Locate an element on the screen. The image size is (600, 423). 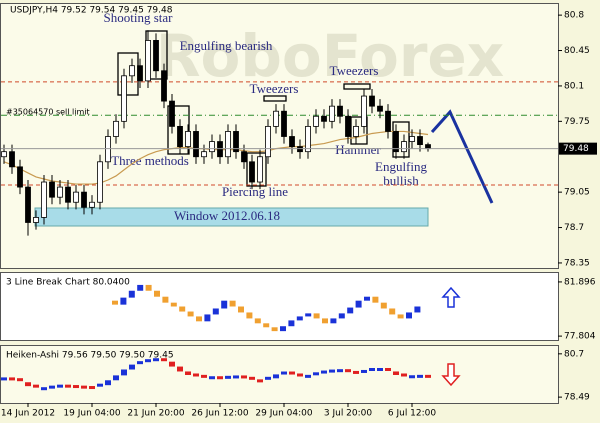
annotation: bullish is located at coordinates (401, 180).